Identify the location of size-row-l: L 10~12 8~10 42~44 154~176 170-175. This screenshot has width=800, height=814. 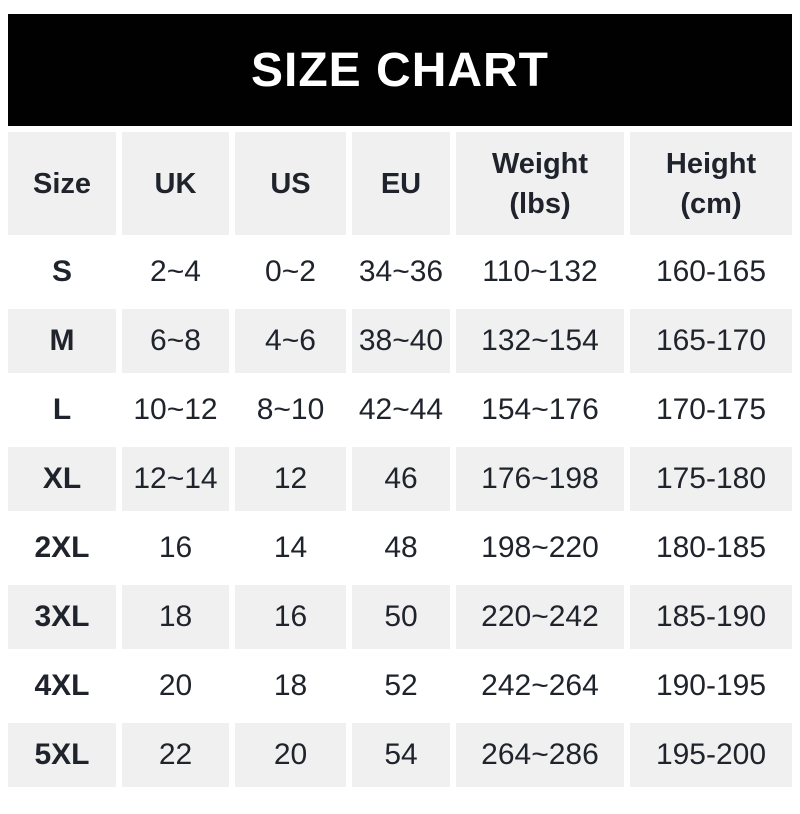
(400, 410).